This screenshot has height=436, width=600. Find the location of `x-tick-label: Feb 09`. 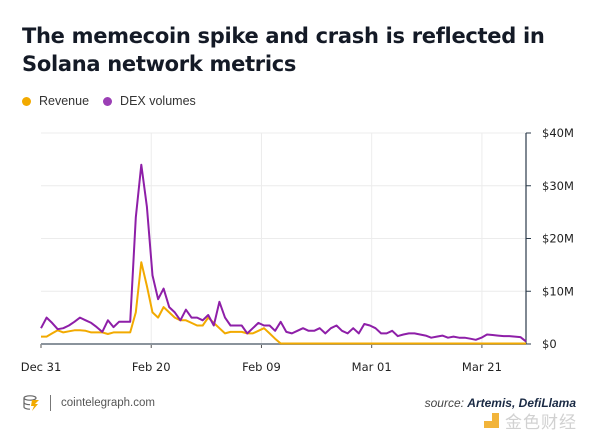

x-tick-label: Feb 09 is located at coordinates (261, 367).